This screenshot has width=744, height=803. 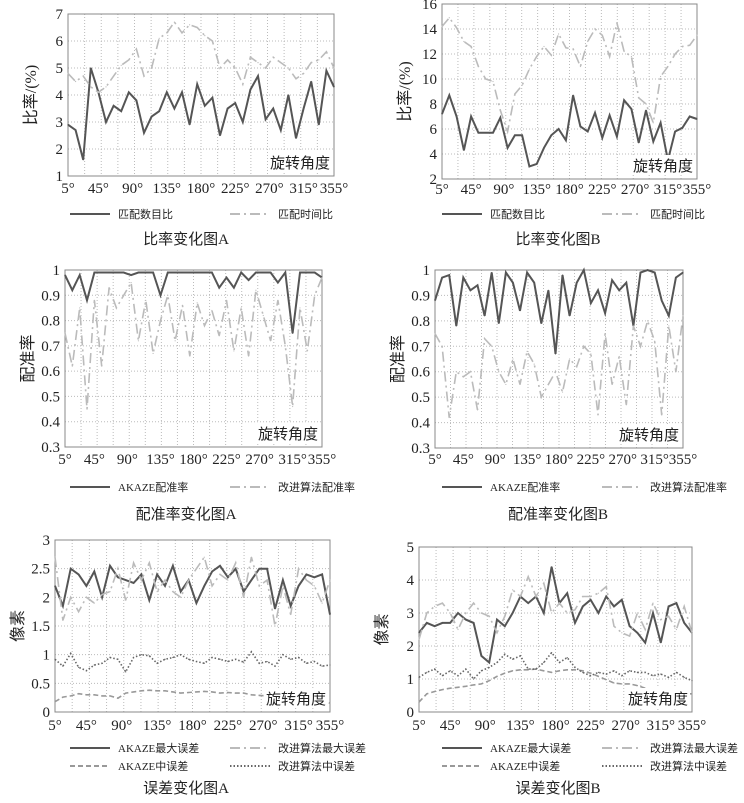 What do you see at coordinates (47, 713) in the screenshot?
I see `y-tick-label: 0` at bounding box center [47, 713].